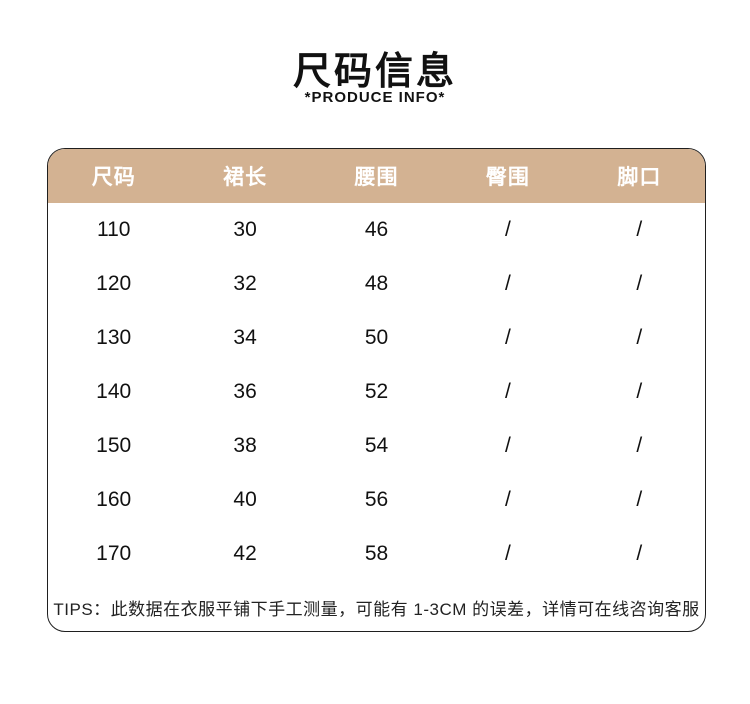 This screenshot has width=750, height=704. What do you see at coordinates (245, 391) in the screenshot?
I see `table-cell: 36` at bounding box center [245, 391].